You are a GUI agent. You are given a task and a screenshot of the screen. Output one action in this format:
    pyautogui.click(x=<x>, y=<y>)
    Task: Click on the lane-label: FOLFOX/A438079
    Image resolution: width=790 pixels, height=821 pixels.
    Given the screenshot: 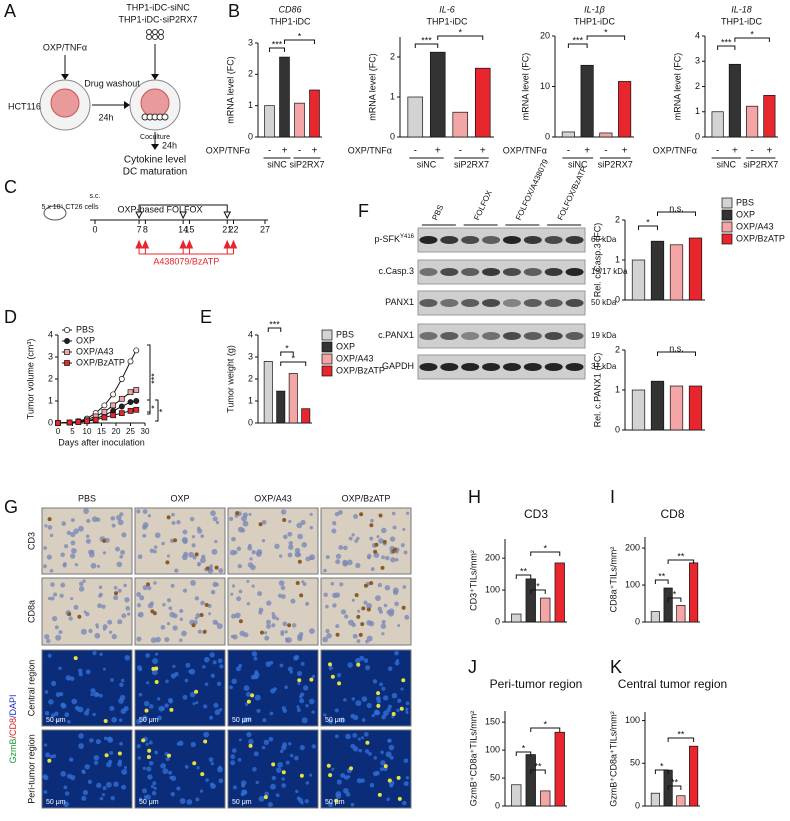 What is the action you would take?
    pyautogui.click(x=532, y=189)
    